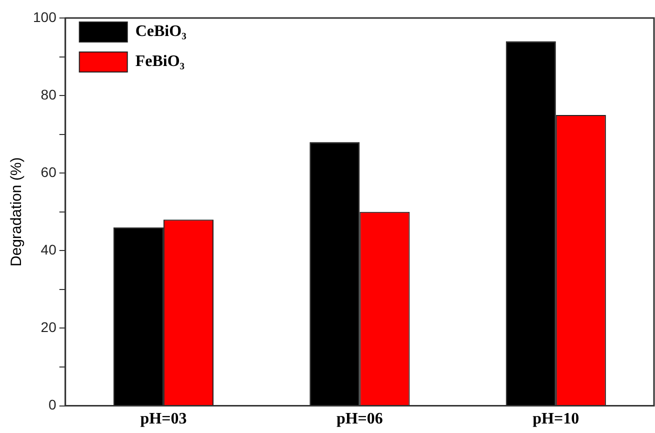 The height and width of the screenshot is (433, 655). Describe the element at coordinates (556, 419) in the screenshot. I see `x-tick-label: pH=10` at that location.